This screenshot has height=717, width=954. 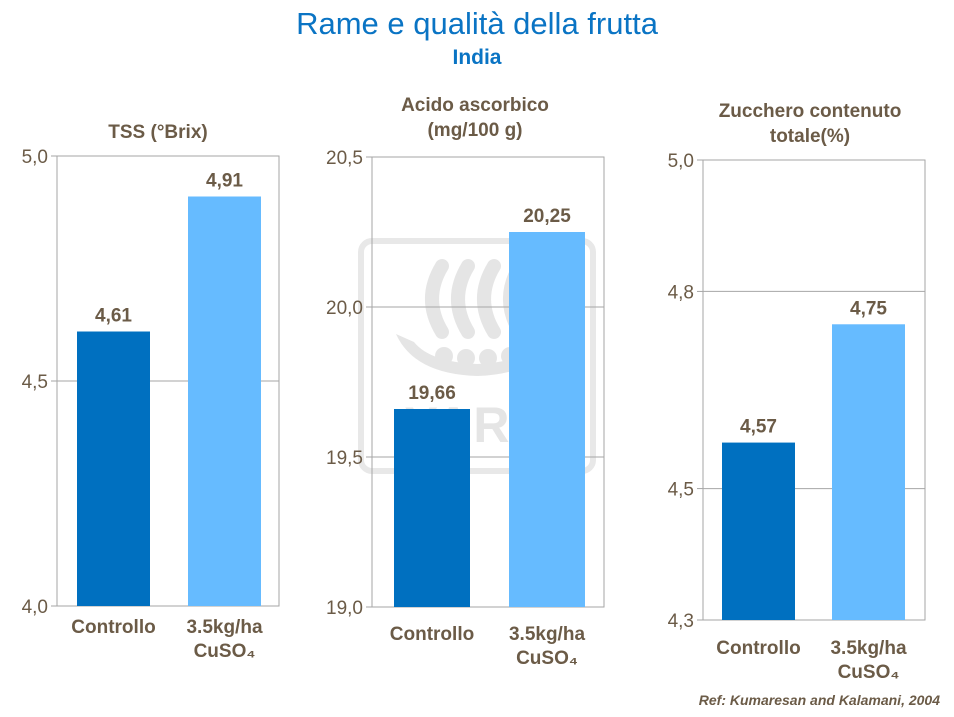 I want to click on y-tick-label: 4,3, so click(x=681, y=621).